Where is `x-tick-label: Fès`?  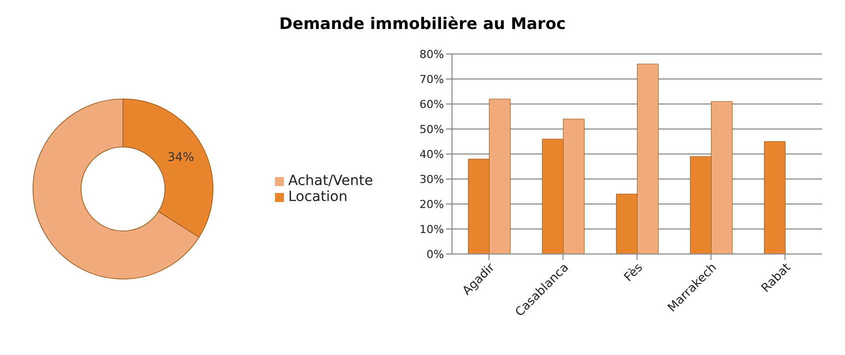
x-tick-label: Fès is located at coordinates (633, 272).